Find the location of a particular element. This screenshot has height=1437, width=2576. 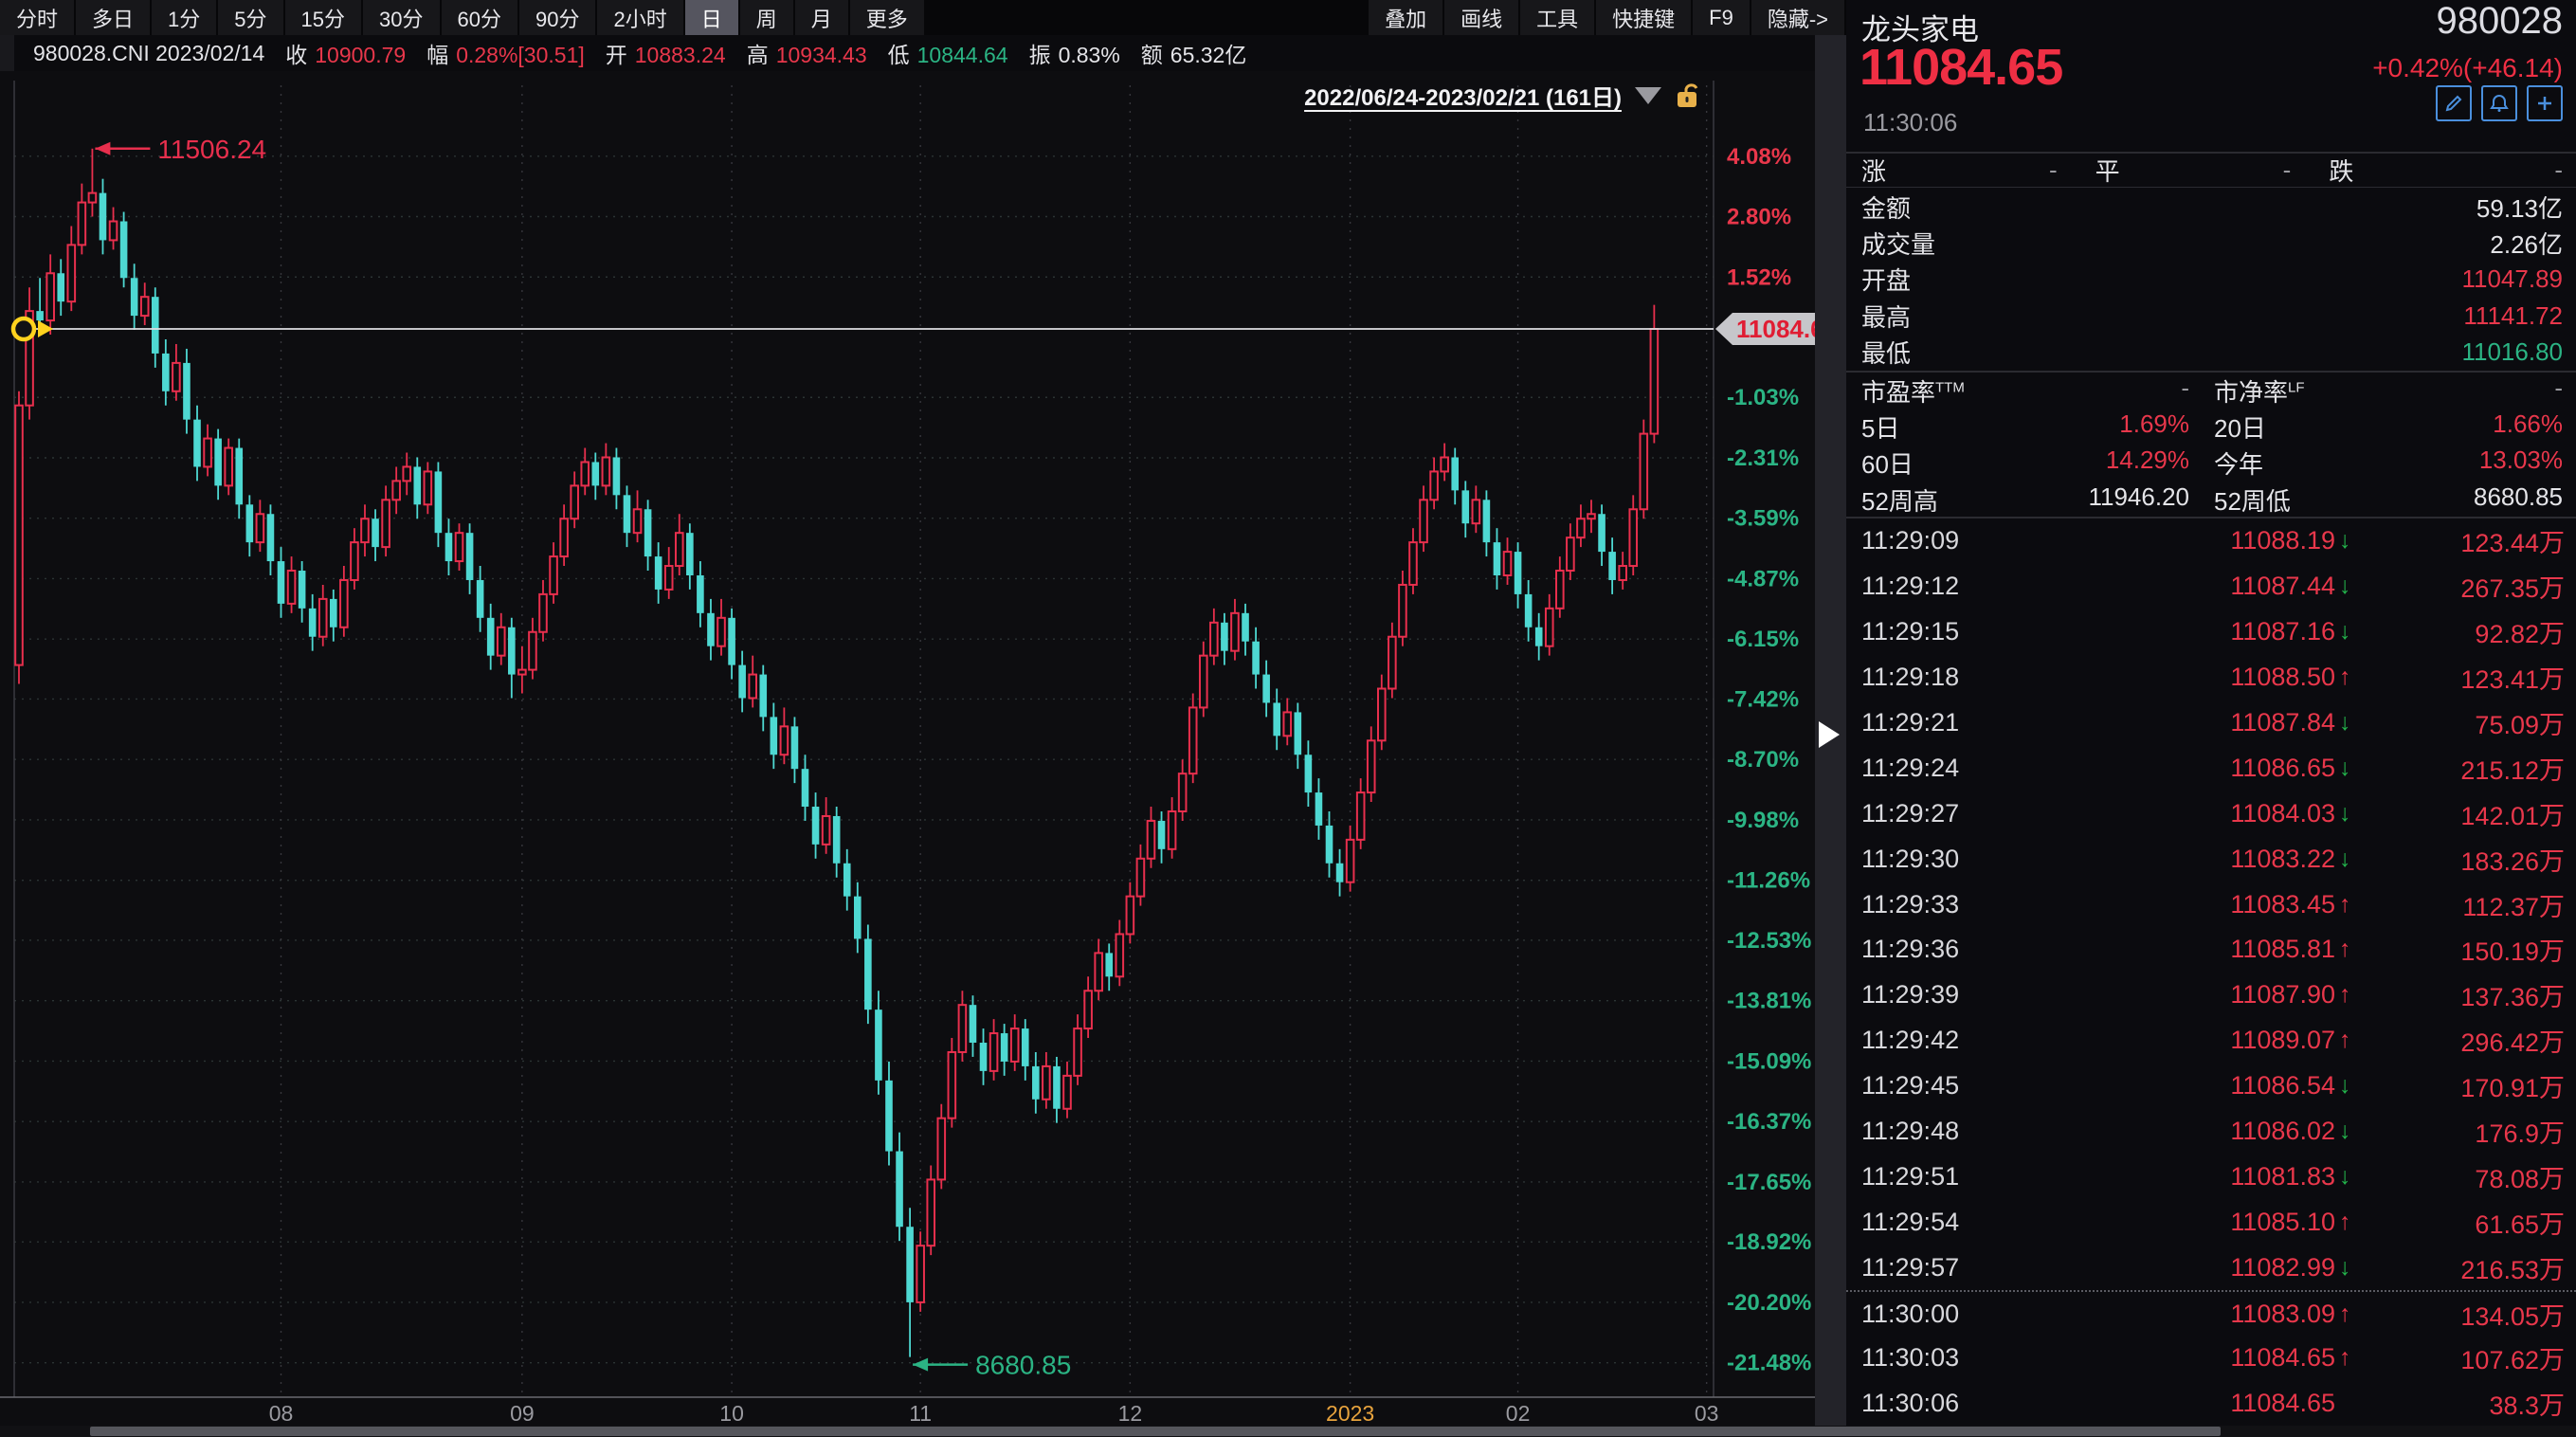

tick-row: 11:29:57 11082.99 ↓ 216.53万 is located at coordinates (2211, 1268).